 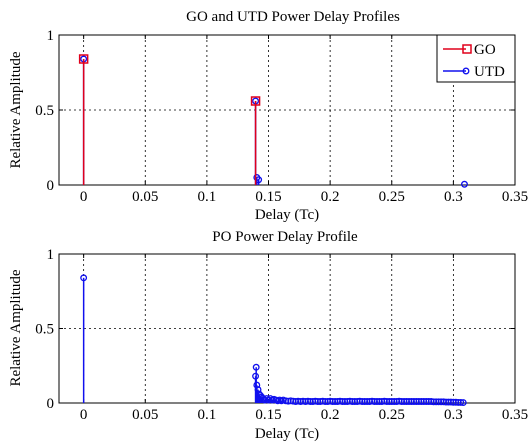 What do you see at coordinates (469, 50) in the screenshot?
I see `legend-entry-go: GO` at bounding box center [469, 50].